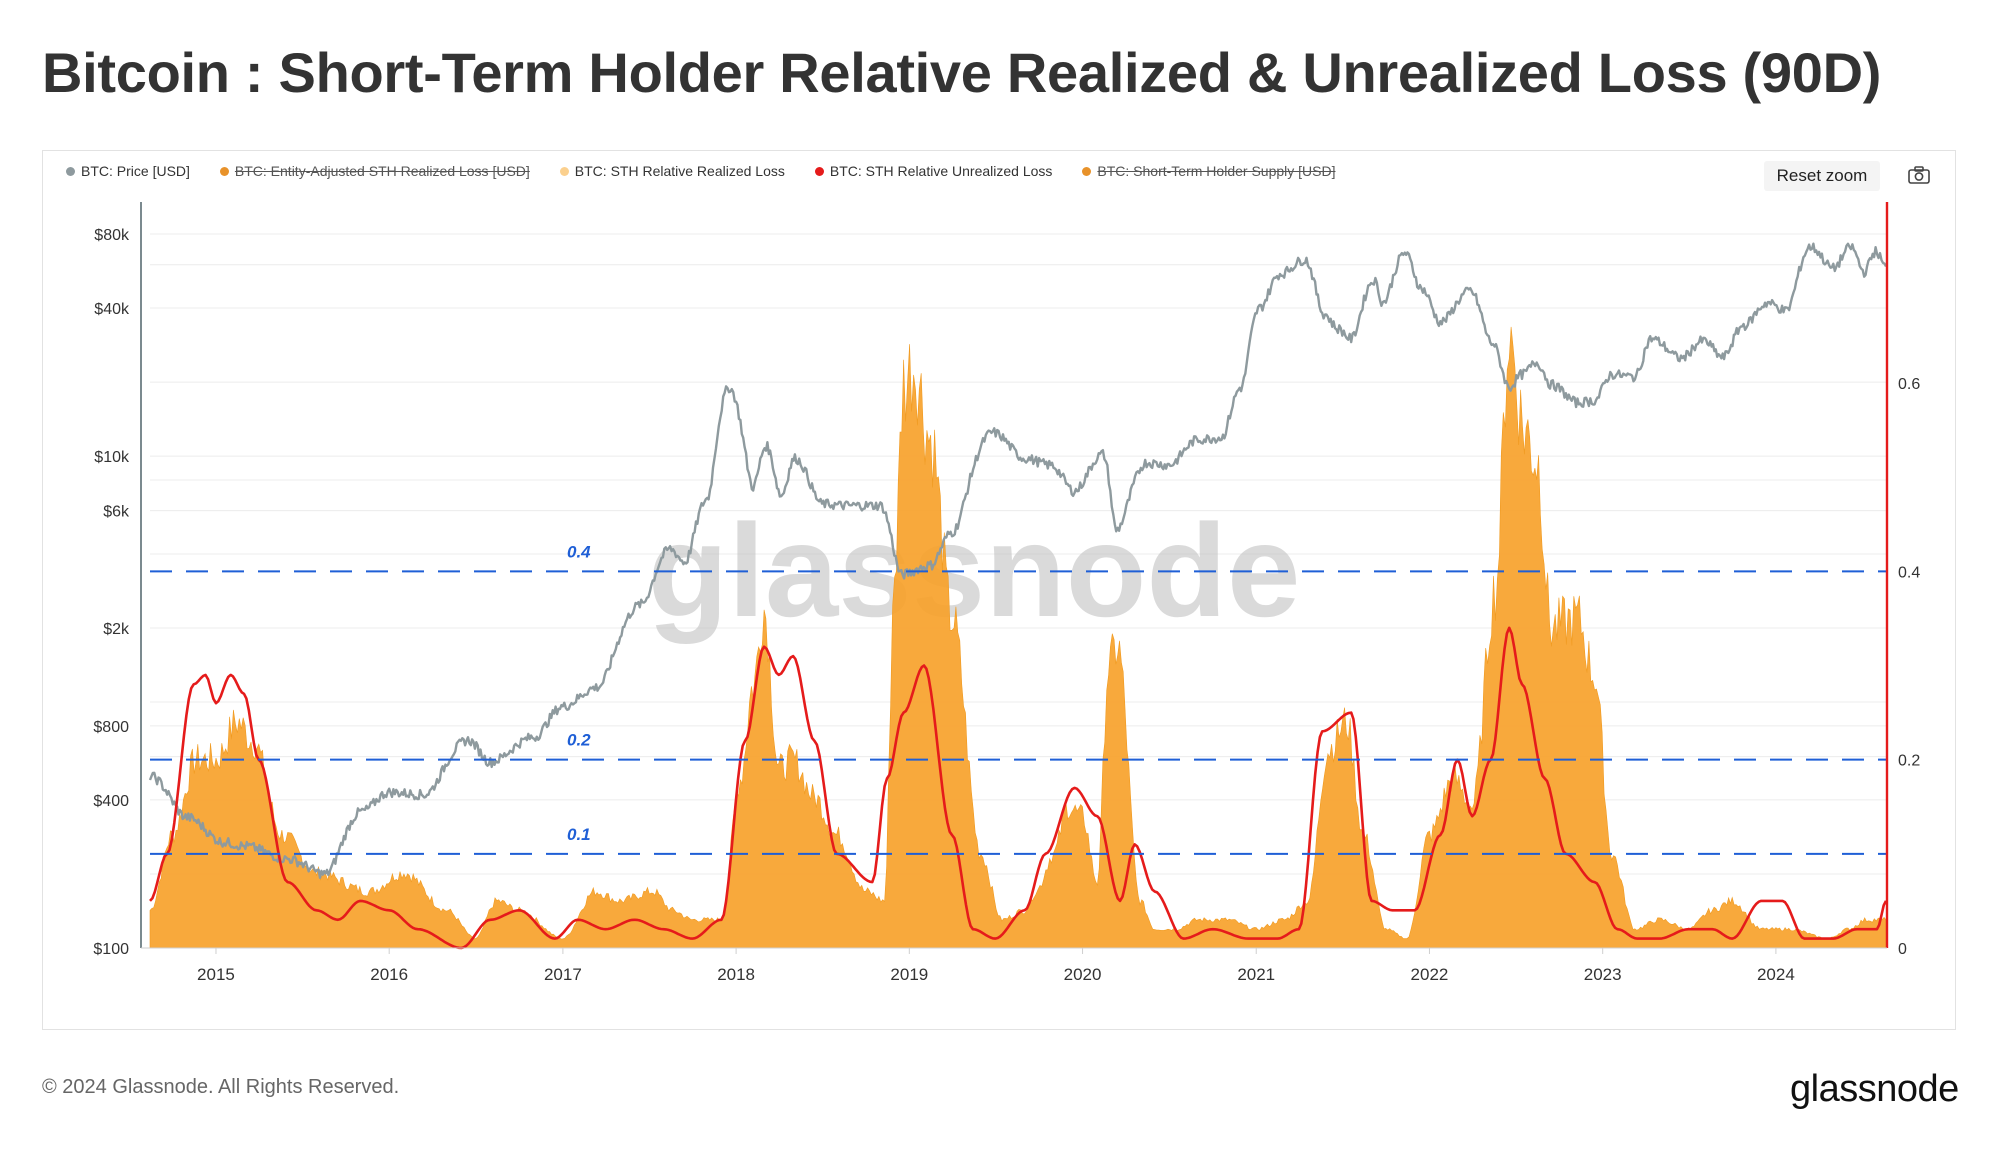 Image resolution: width=2000 pixels, height=1152 pixels. Describe the element at coordinates (974, 570) in the screenshot. I see `glassnode-watermark: glassnode` at that location.